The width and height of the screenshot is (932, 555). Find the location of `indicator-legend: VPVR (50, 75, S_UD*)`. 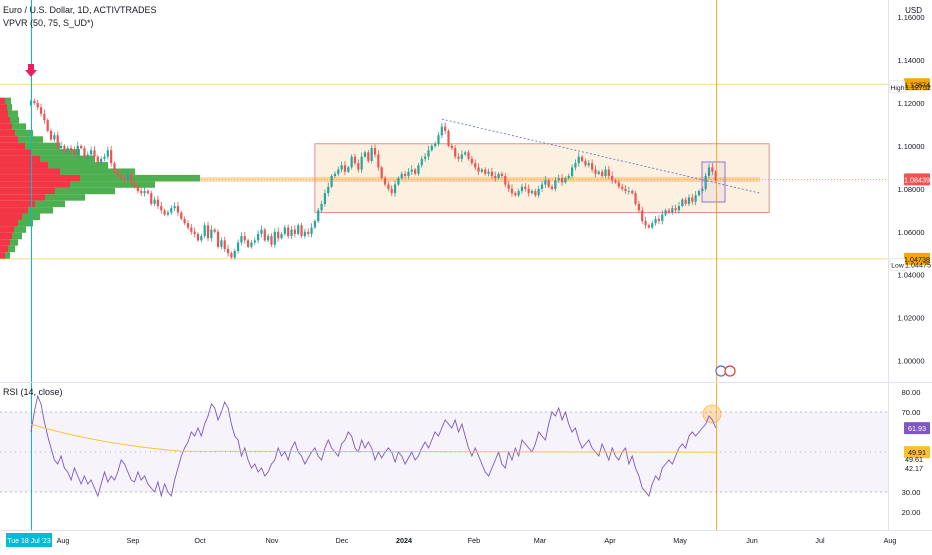

indicator-legend: VPVR (50, 75, S_UD*) is located at coordinates (48, 23).